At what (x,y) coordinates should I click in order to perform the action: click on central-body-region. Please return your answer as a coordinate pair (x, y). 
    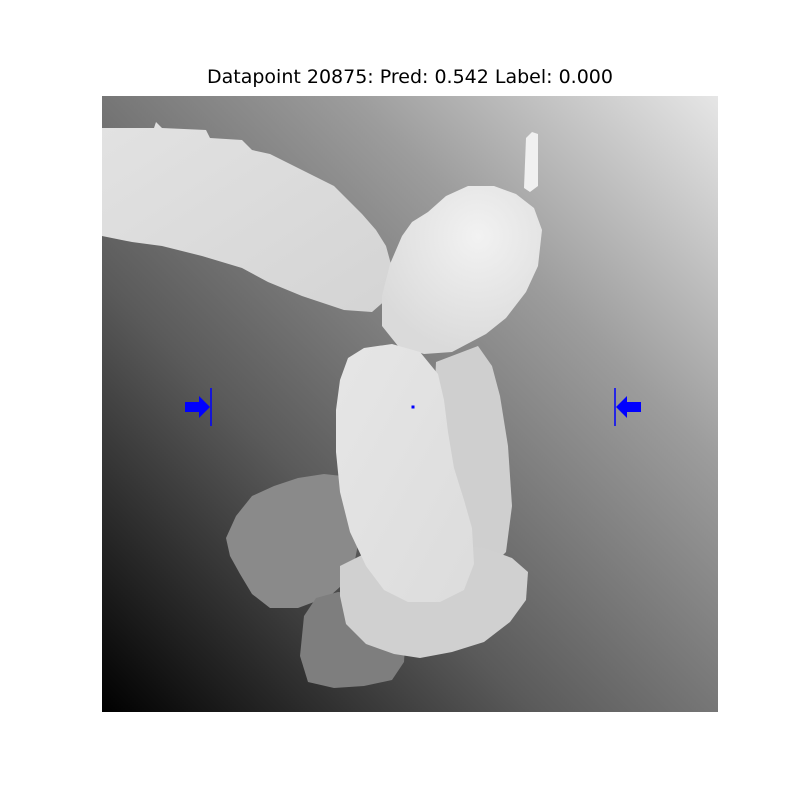
    Looking at the image, I should click on (405, 473).